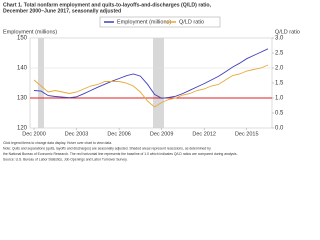 The width and height of the screenshot is (320, 240). What do you see at coordinates (77, 134) in the screenshot?
I see `x-tick-label: Dec 2003` at bounding box center [77, 134].